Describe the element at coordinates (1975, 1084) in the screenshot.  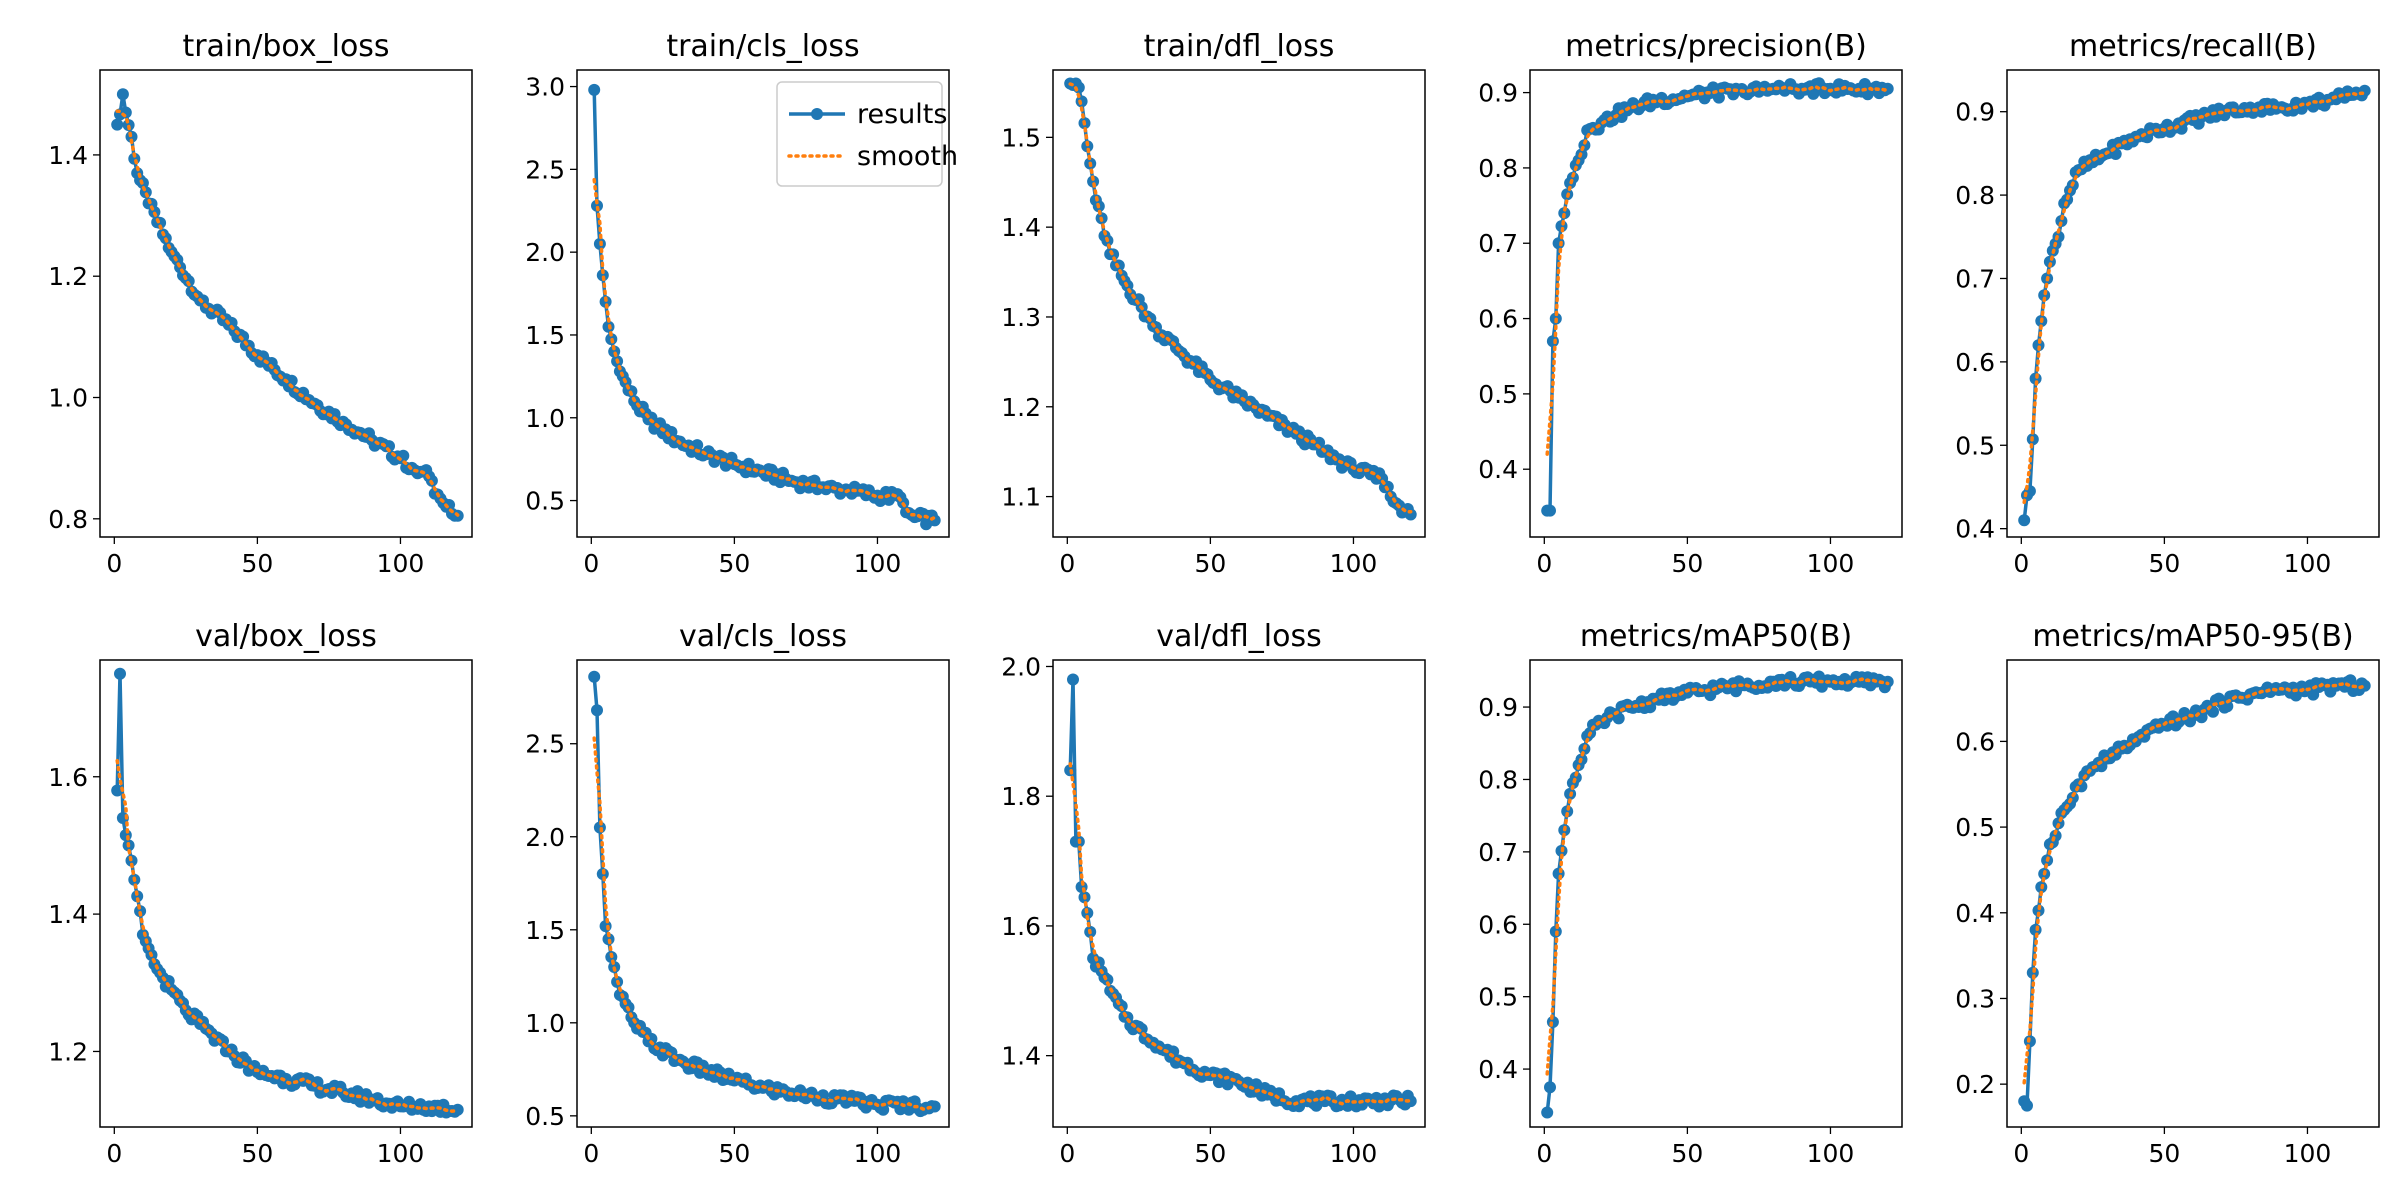
I see `y-tick-label: 0.2` at that location.